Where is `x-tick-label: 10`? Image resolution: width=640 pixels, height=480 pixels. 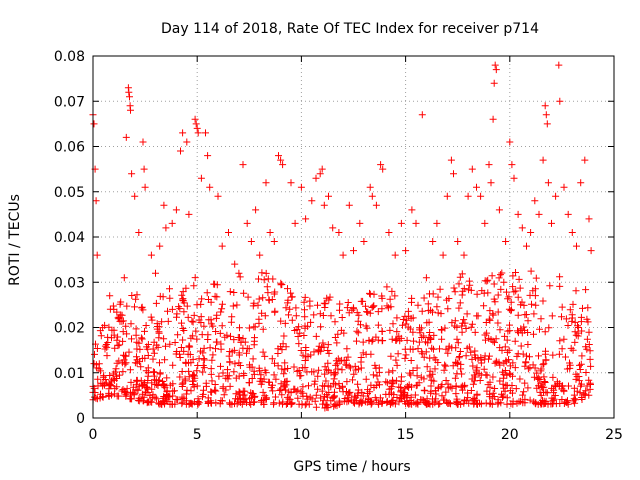 x-tick-label: 10 is located at coordinates (301, 435).